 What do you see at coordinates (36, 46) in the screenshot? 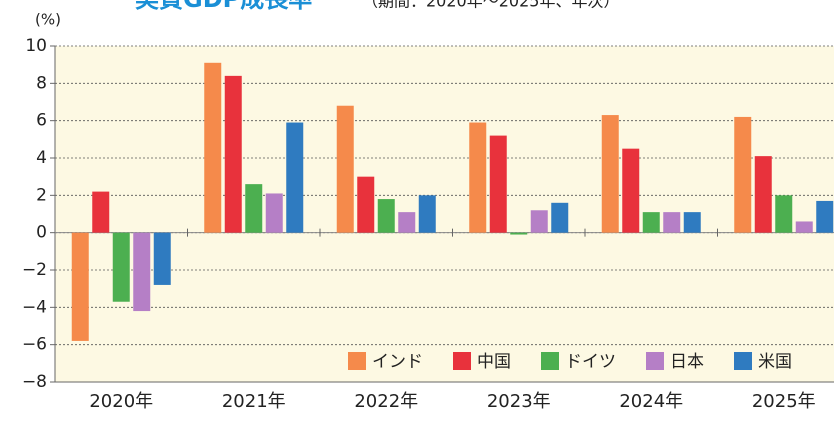
I see `y-tick-label: 10` at bounding box center [36, 46].